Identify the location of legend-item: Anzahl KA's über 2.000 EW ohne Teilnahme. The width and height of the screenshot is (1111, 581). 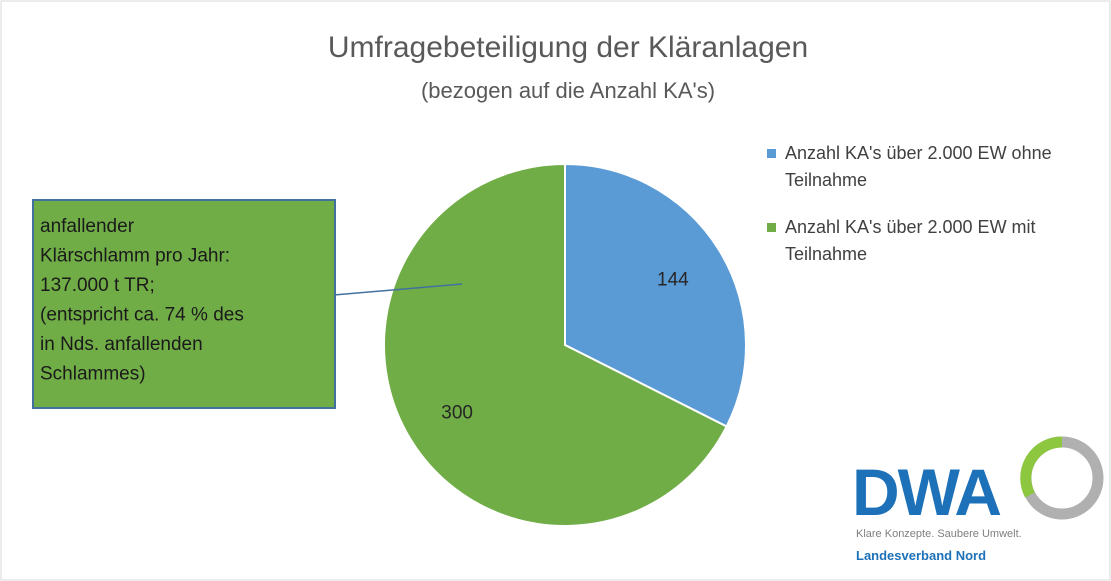
(936, 167).